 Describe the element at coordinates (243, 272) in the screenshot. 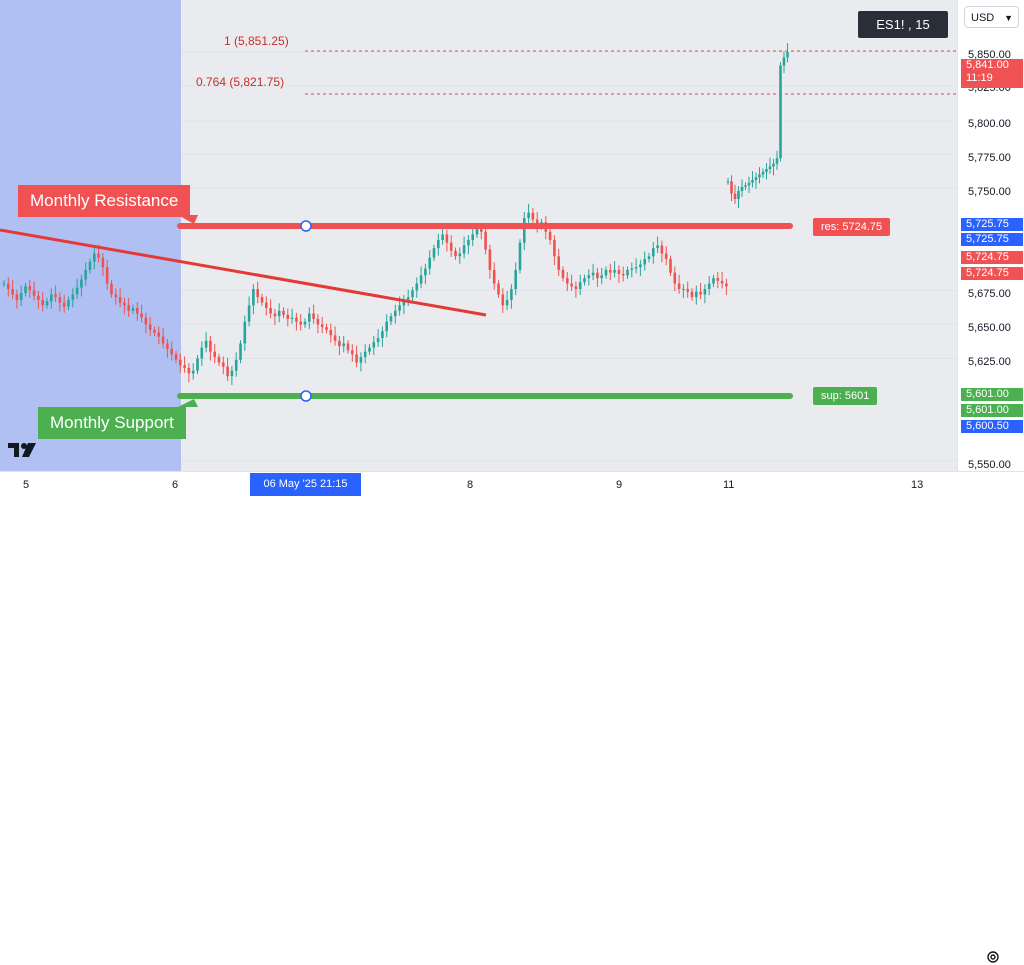

I see `trend-line` at that location.